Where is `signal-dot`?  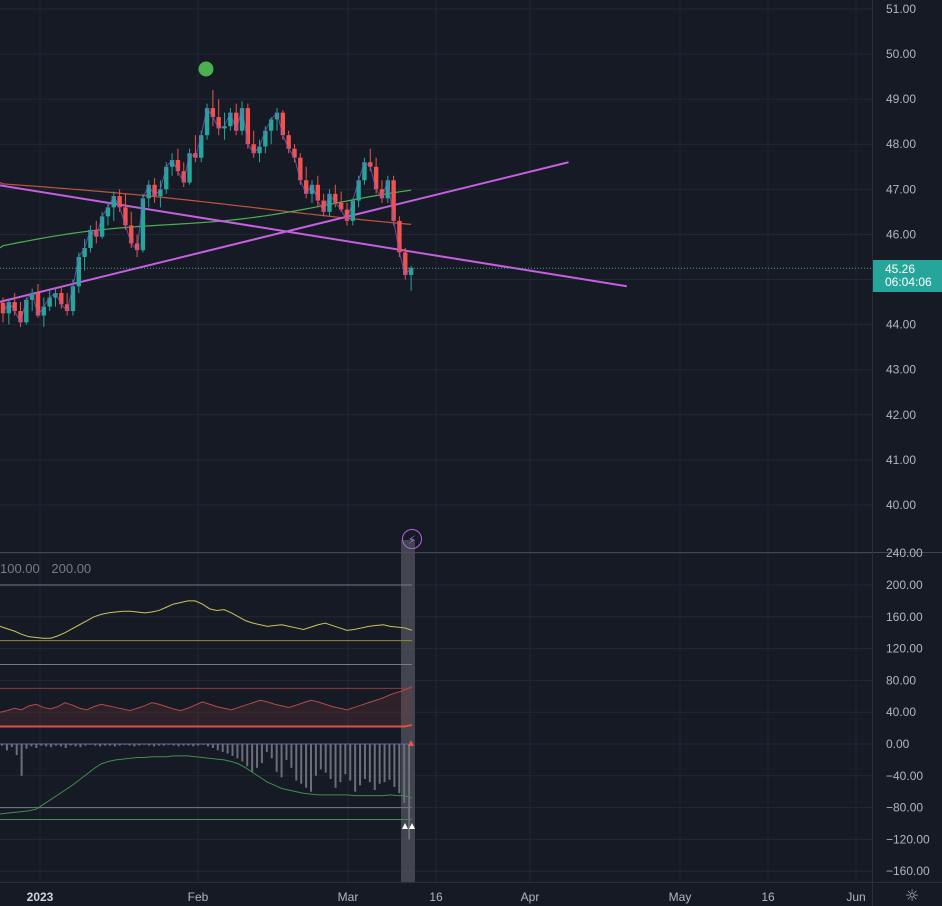
signal-dot is located at coordinates (206, 69).